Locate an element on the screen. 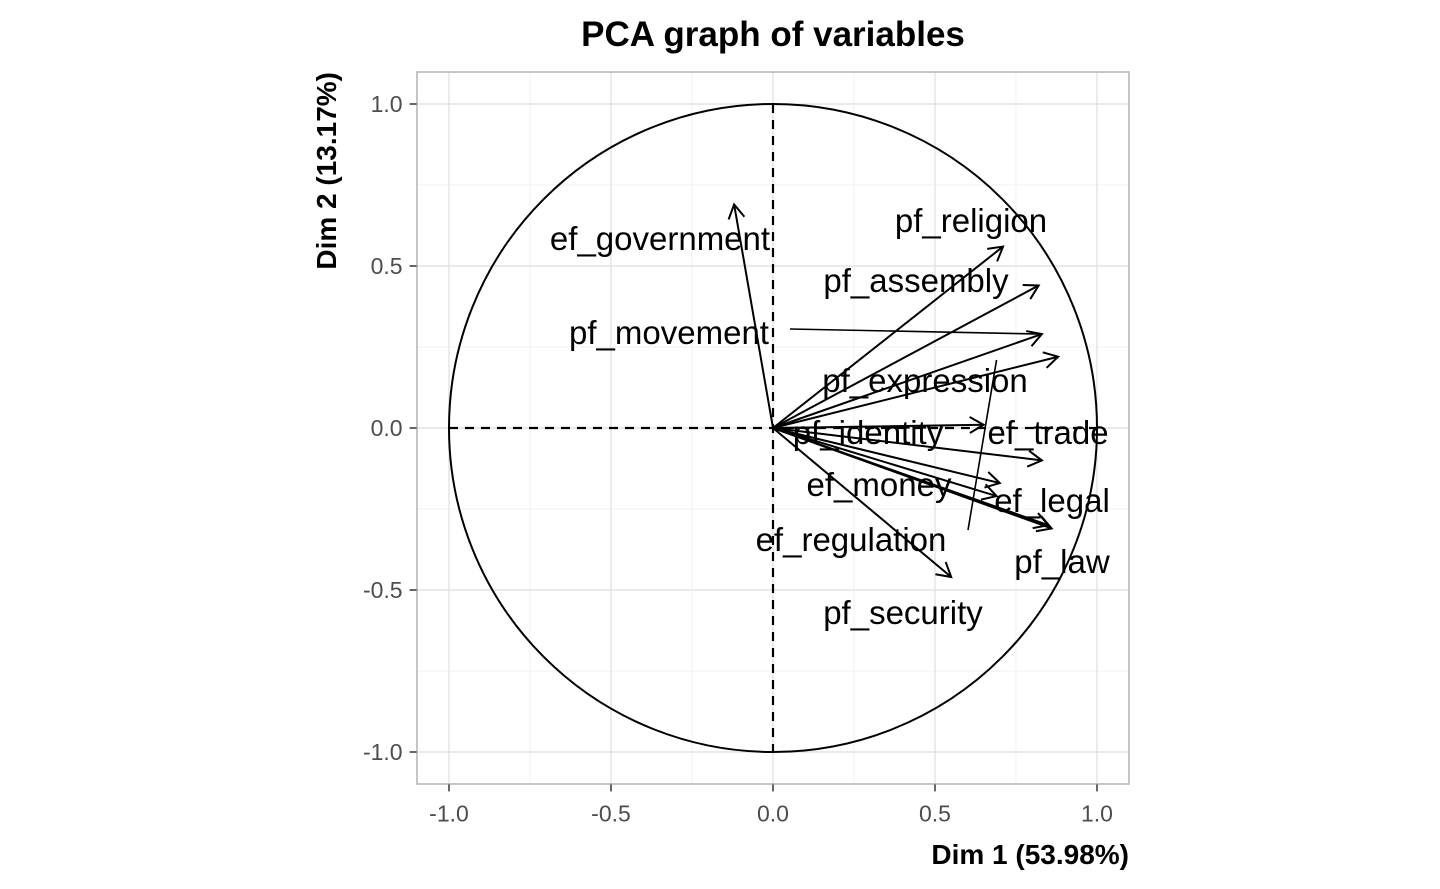  arrow-pf-security is located at coordinates (862, 503).